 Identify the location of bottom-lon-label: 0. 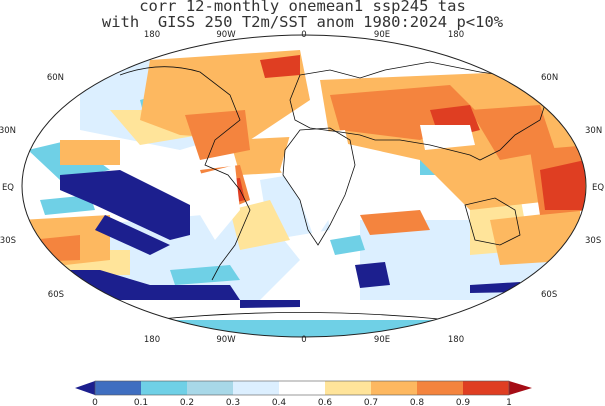
(303, 340).